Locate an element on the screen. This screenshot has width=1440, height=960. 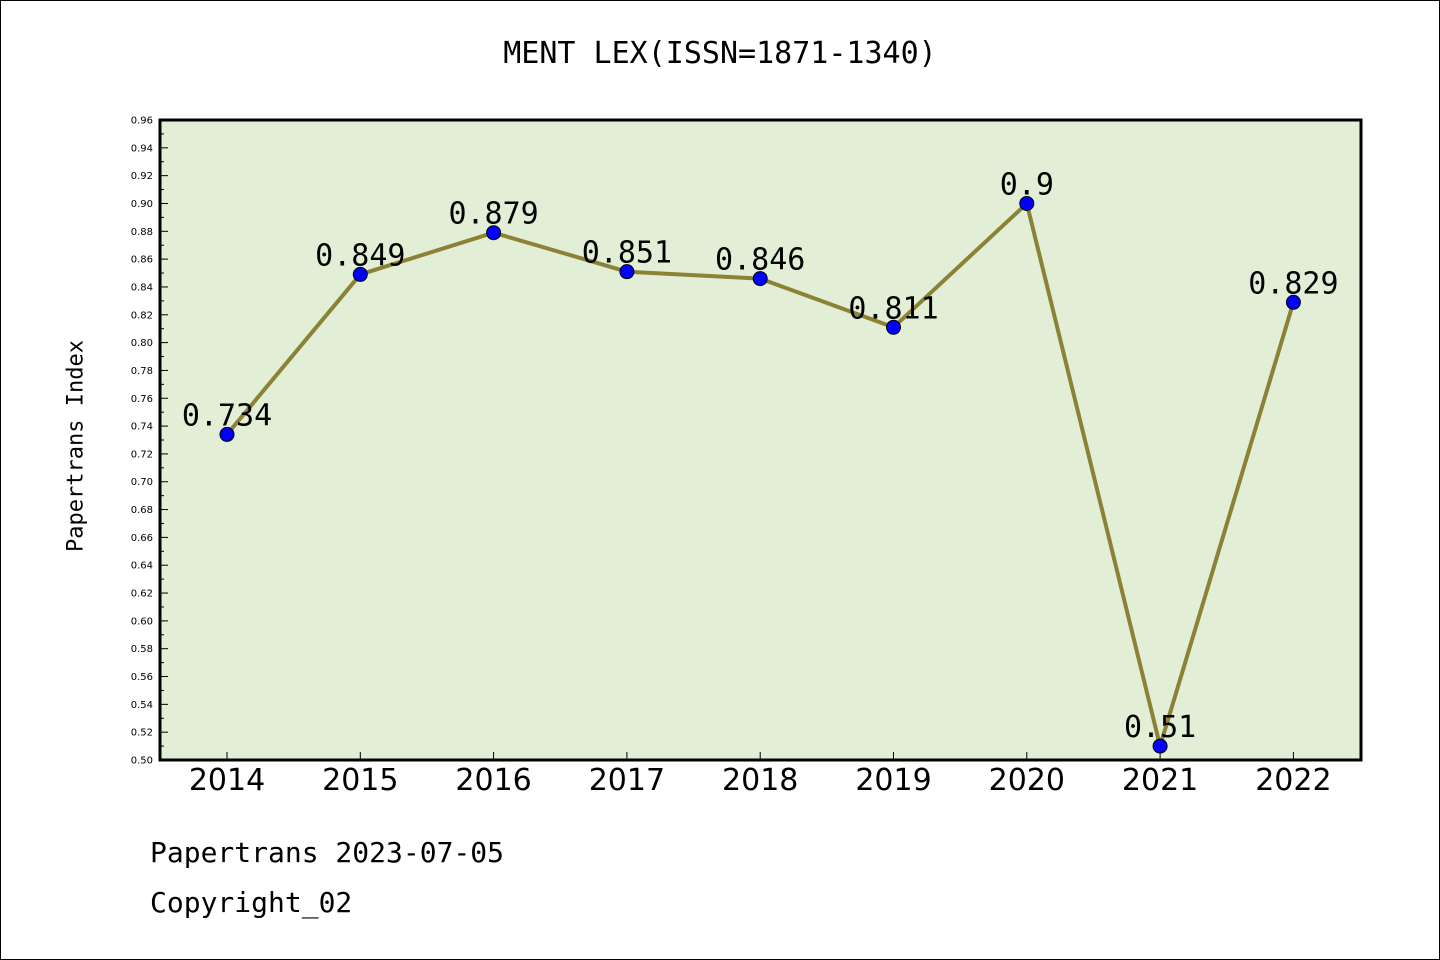
y-tick-label: 0.78 is located at coordinates (142, 371).